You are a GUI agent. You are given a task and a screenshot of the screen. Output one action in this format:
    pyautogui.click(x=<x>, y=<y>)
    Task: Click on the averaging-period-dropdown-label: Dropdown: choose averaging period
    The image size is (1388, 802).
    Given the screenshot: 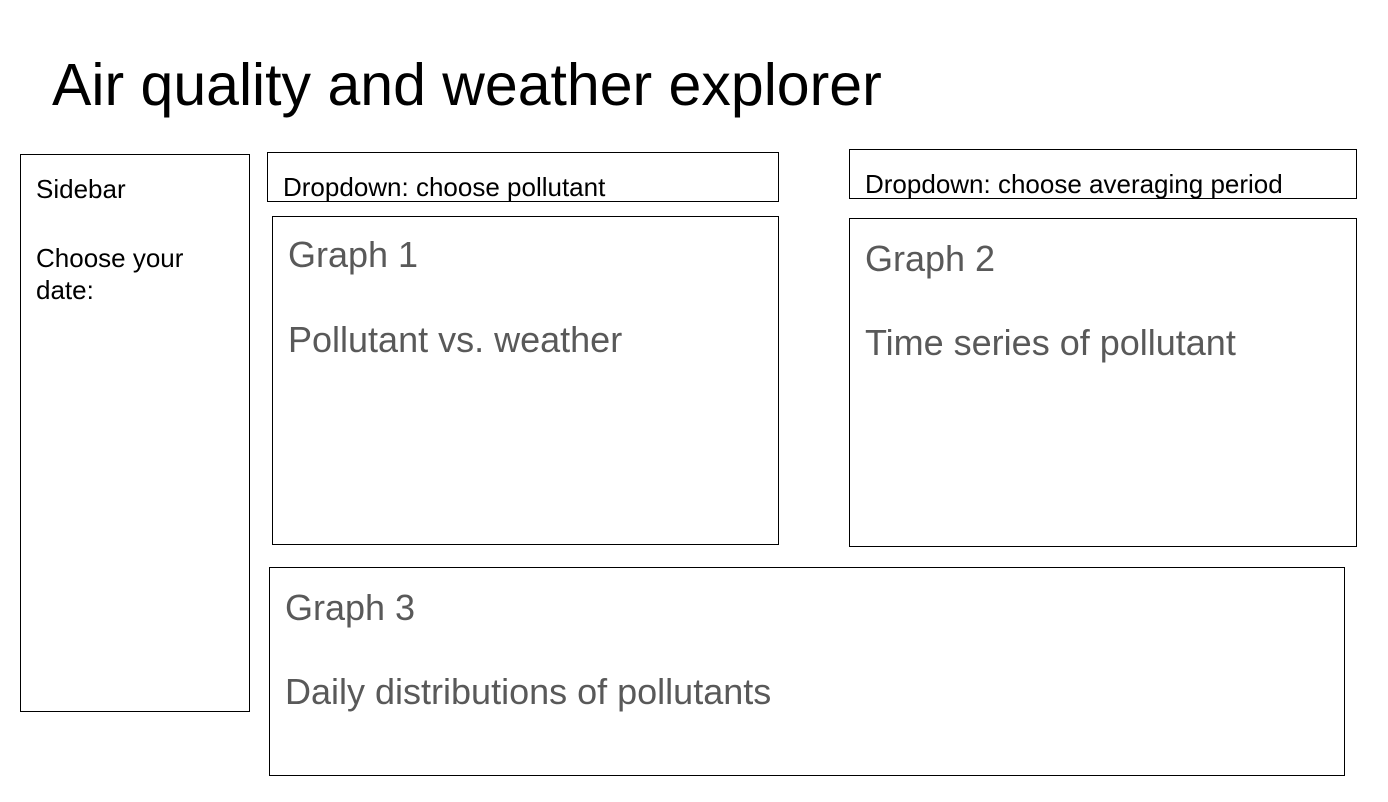 What is the action you would take?
    pyautogui.click(x=1074, y=184)
    